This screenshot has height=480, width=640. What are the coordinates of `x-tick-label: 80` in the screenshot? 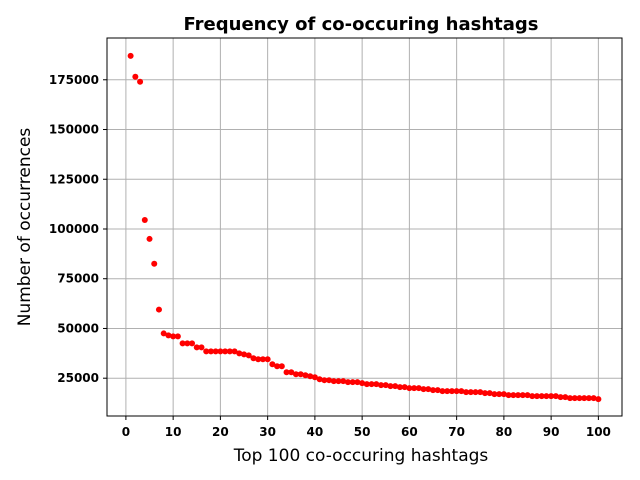 It's located at (504, 432).